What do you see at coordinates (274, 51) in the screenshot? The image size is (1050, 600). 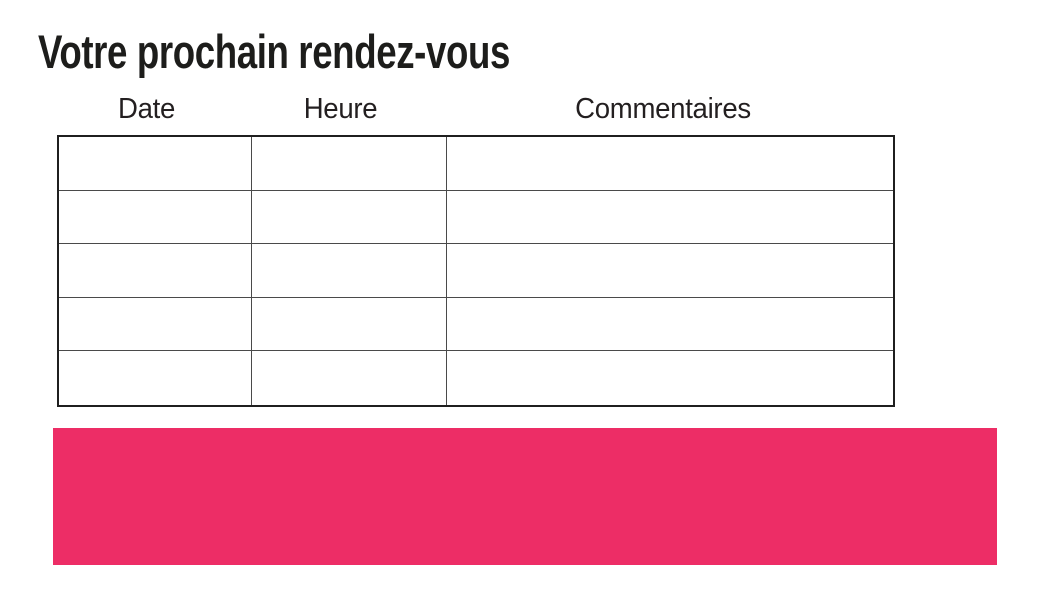 I see `page-title: Votre prochain rendez-vous` at bounding box center [274, 51].